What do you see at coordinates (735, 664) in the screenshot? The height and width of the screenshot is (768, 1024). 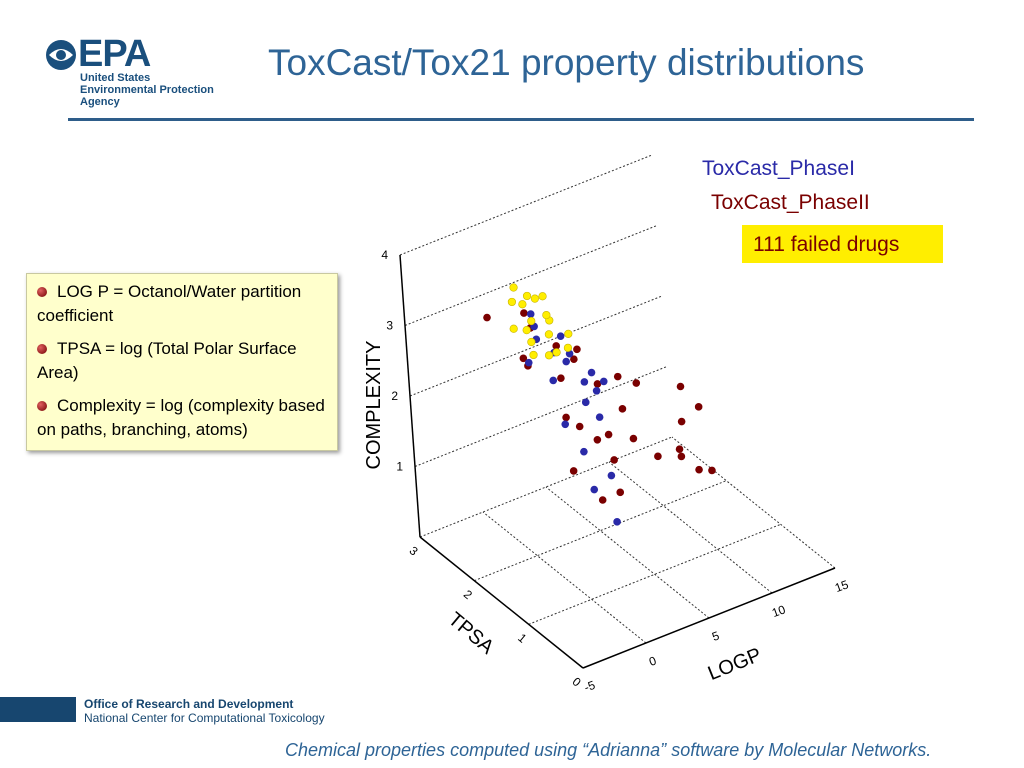 I see `x-axis-title: LOGP` at bounding box center [735, 664].